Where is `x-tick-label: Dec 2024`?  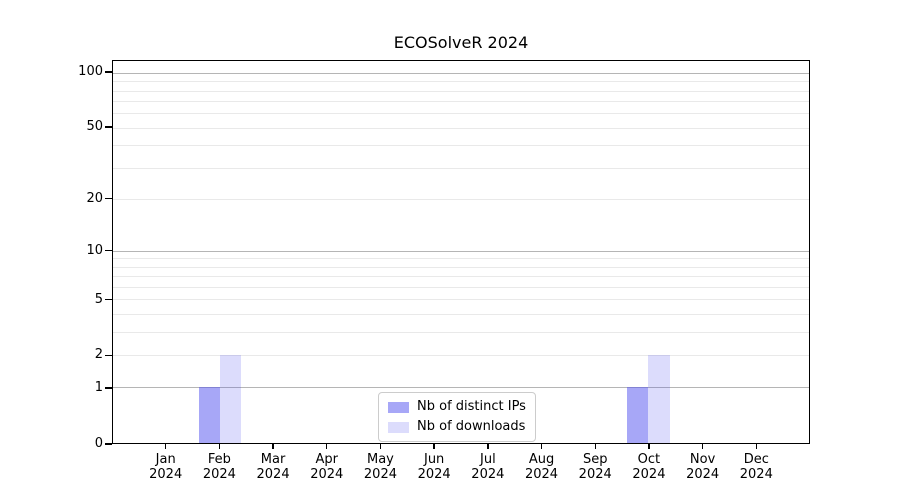
x-tick-label: Dec 2024 is located at coordinates (756, 467).